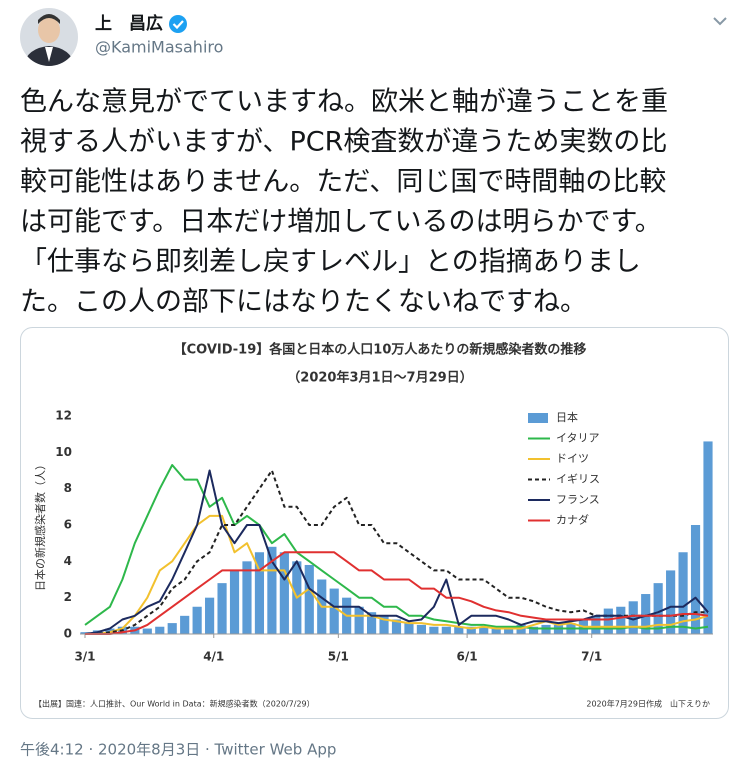  What do you see at coordinates (129, 23) in the screenshot?
I see `author-name: 上 昌広` at bounding box center [129, 23].